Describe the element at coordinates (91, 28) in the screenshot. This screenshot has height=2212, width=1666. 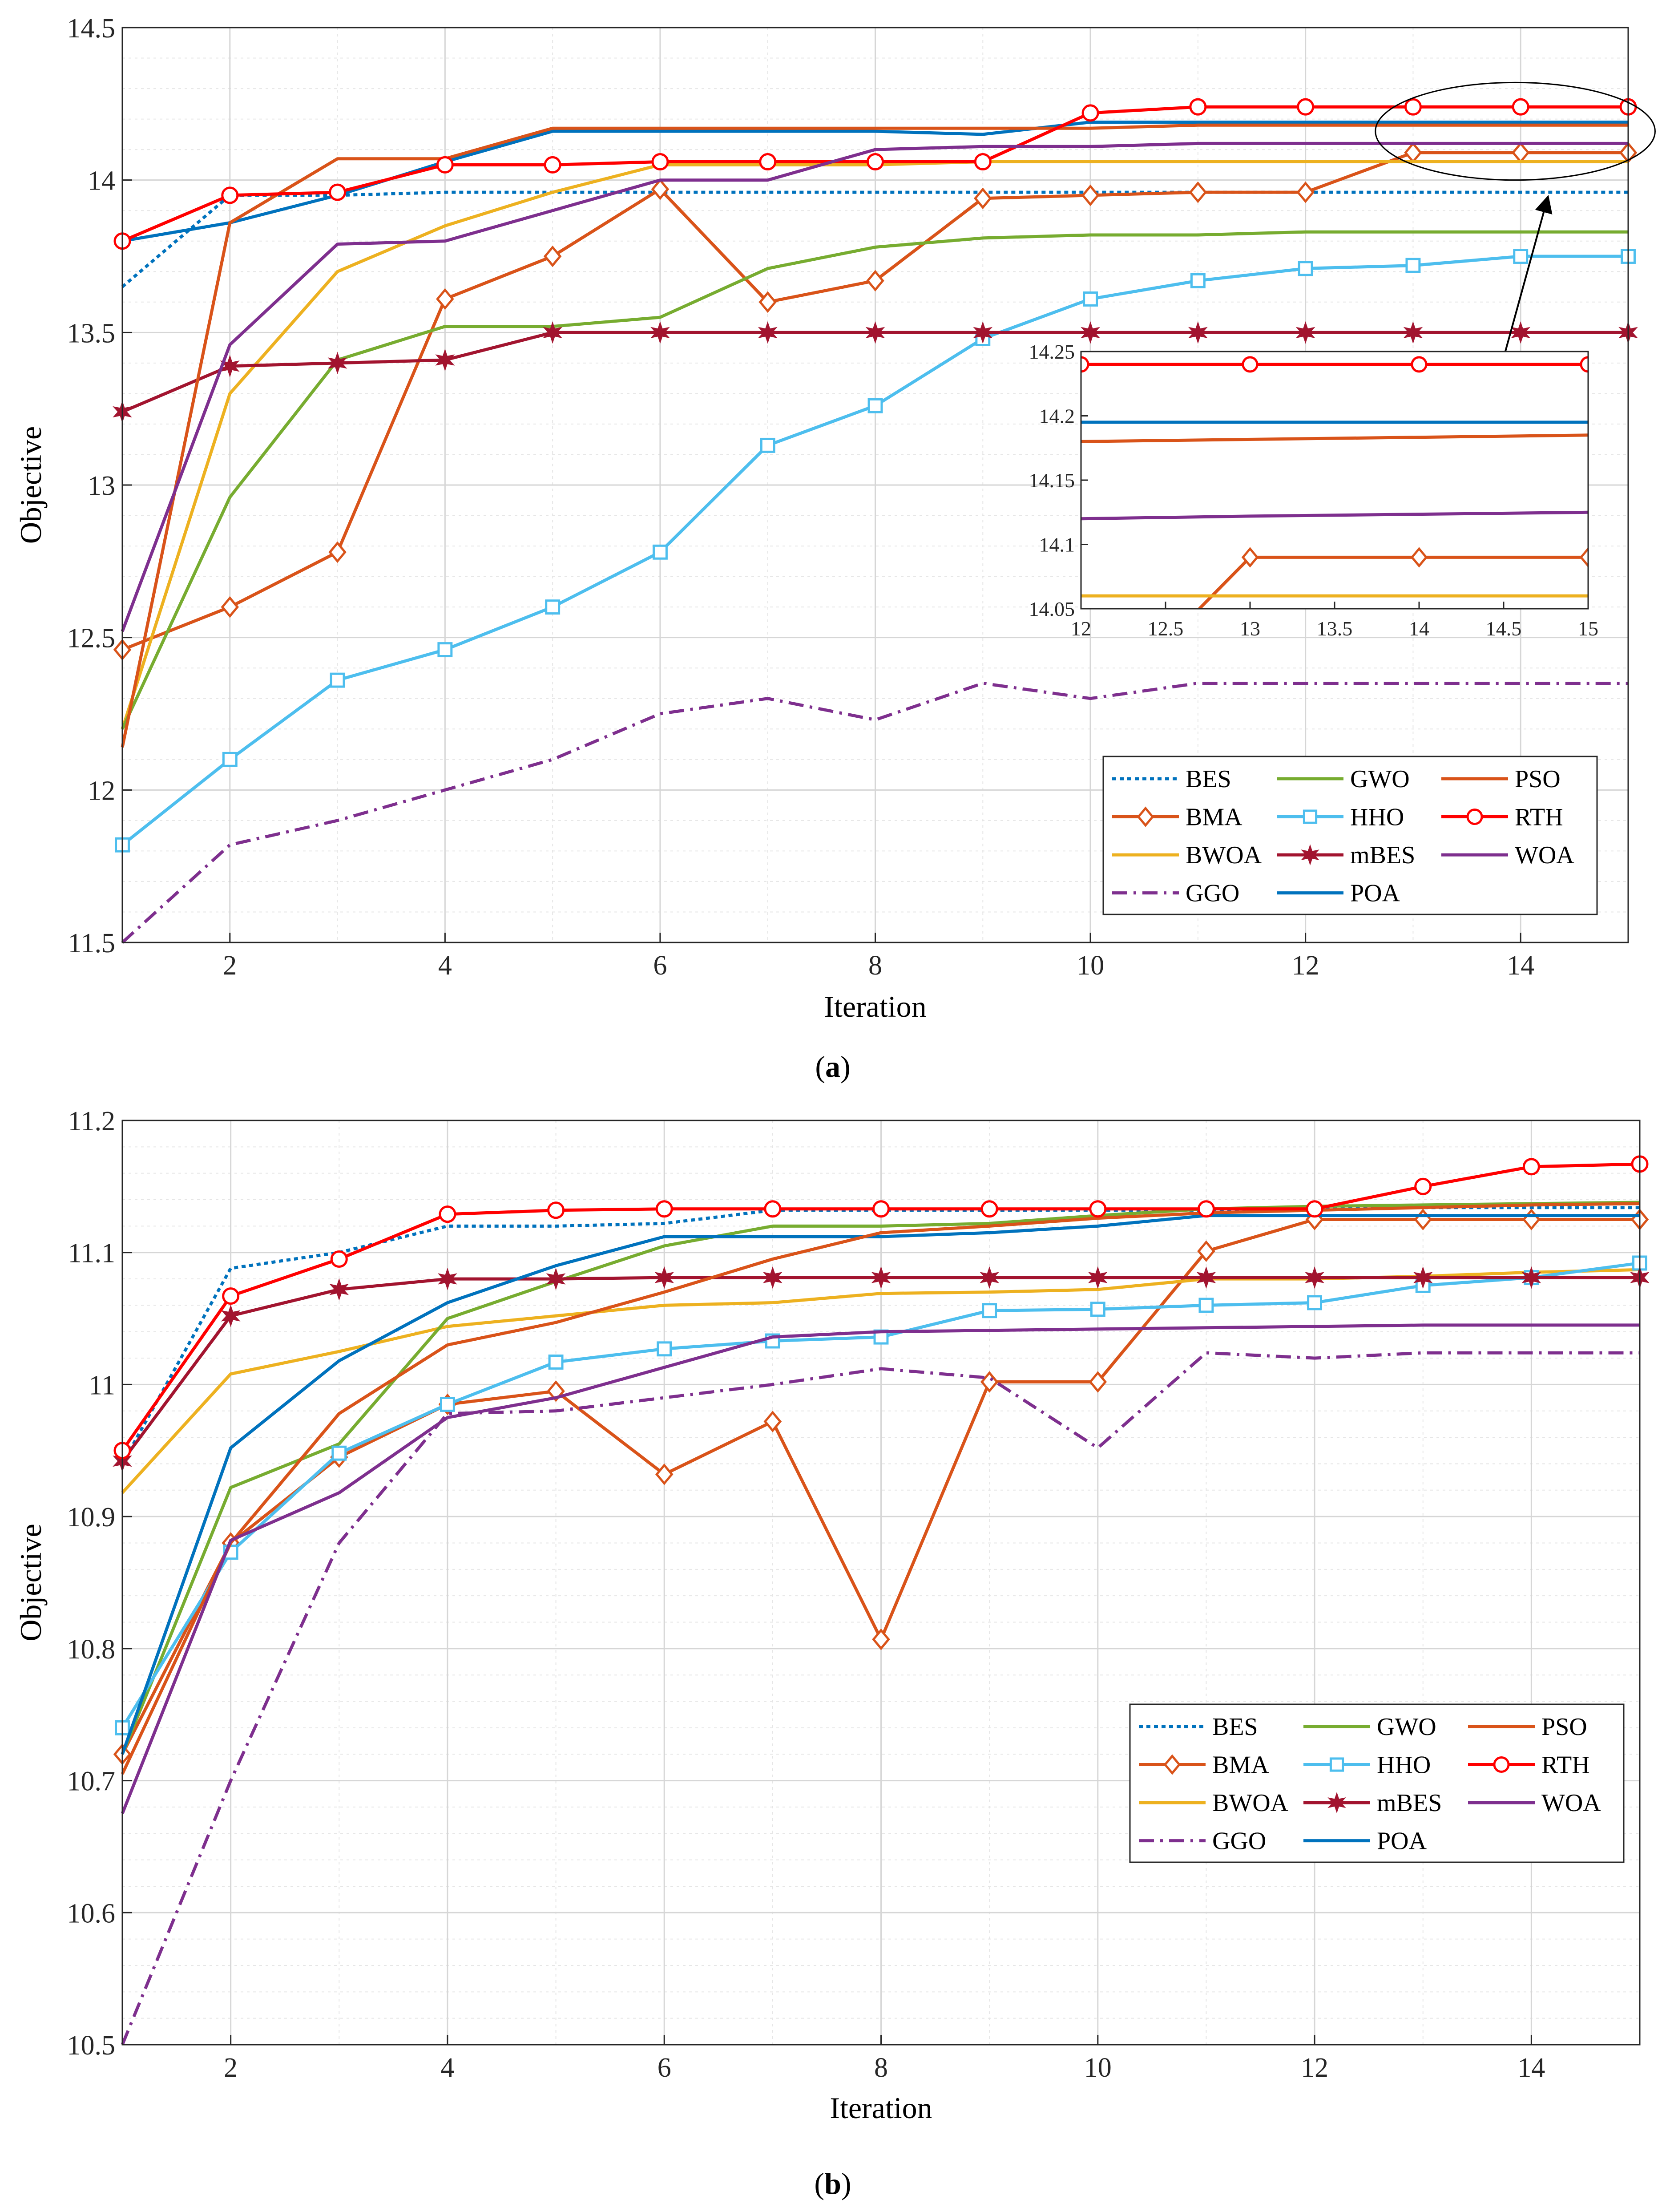
I see `y-tick-label: 14.5` at that location.